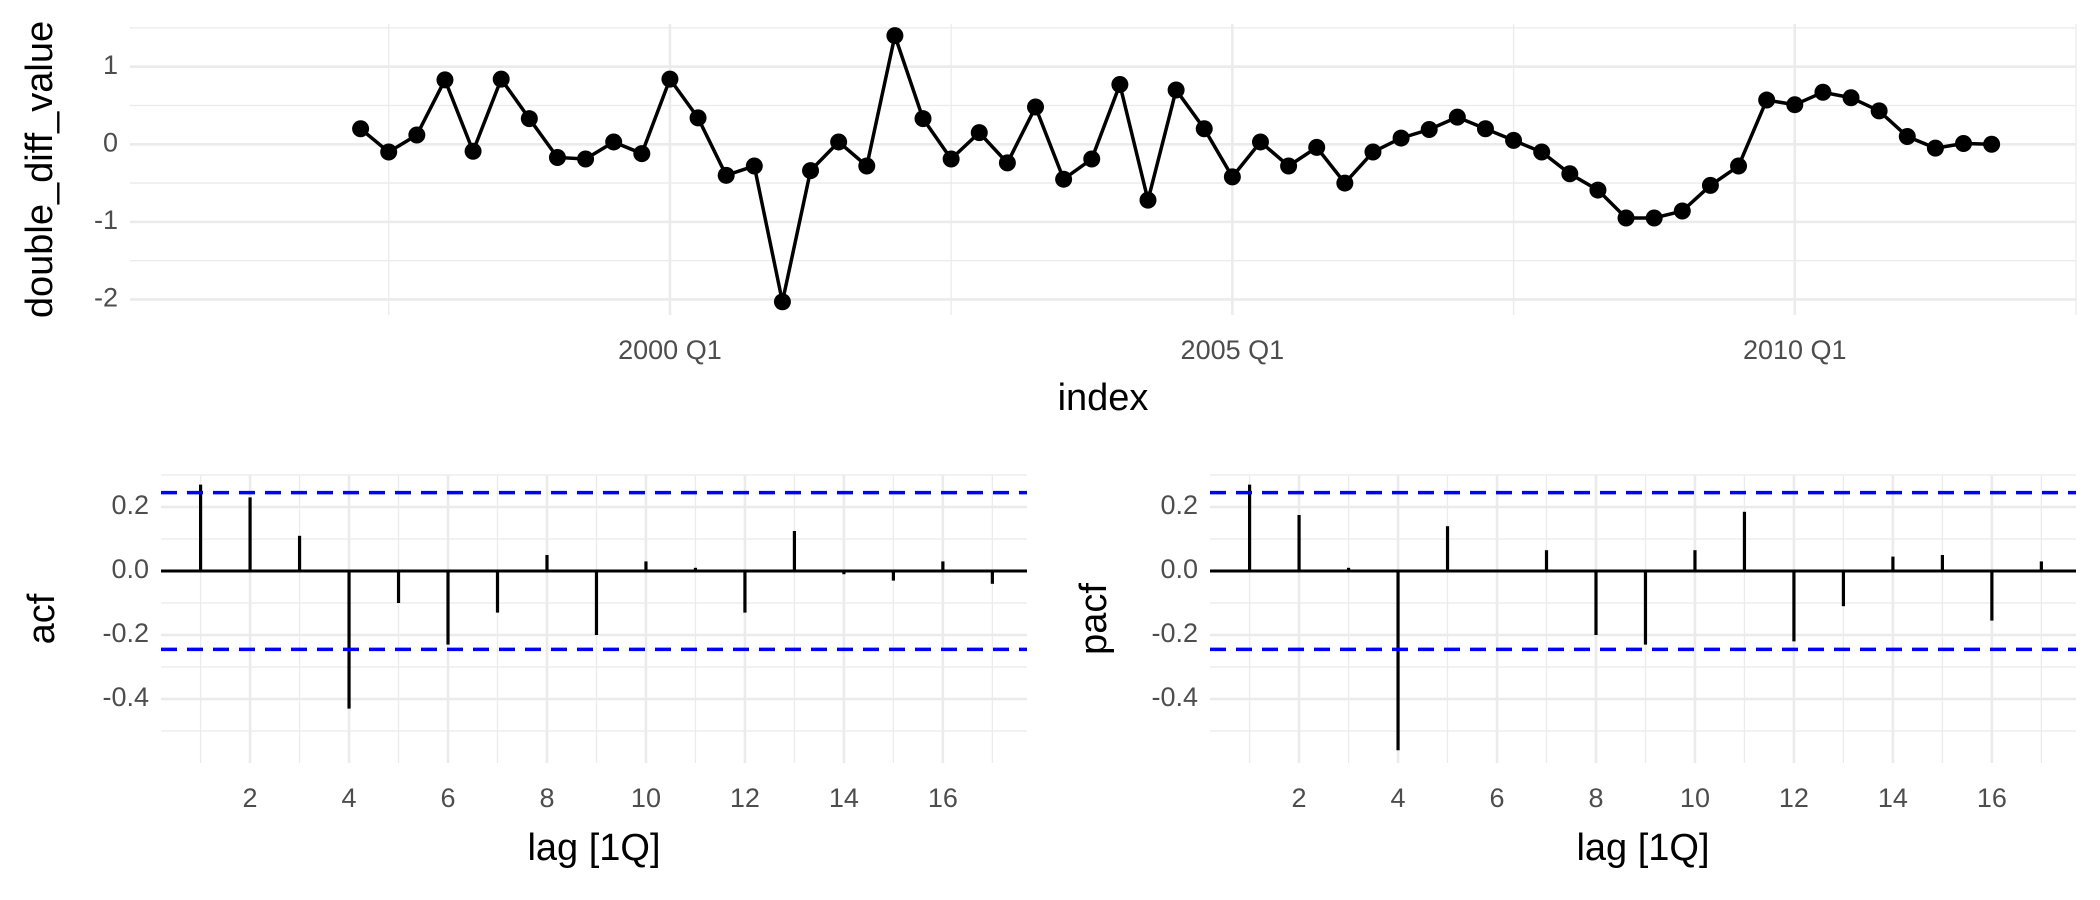 Image resolution: width=2100 pixels, height=900 pixels. Describe the element at coordinates (42, 618) in the screenshot. I see `y-axis-title: acf` at that location.